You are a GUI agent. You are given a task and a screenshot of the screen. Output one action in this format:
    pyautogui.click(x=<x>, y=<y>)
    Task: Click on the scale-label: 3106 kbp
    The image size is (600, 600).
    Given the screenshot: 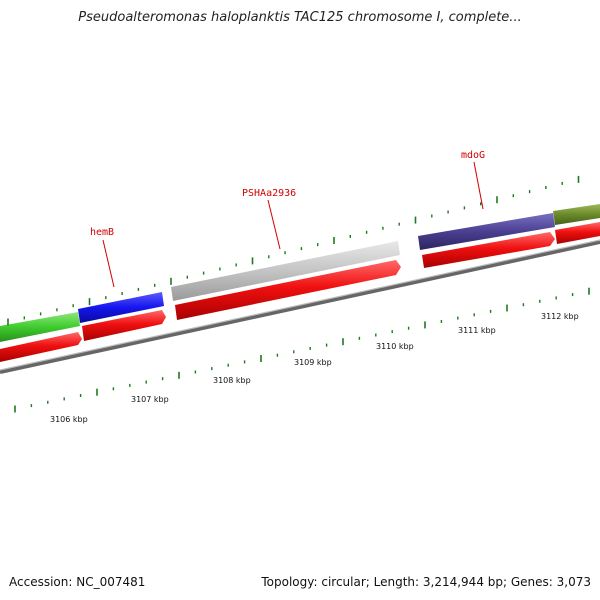 What is the action you would take?
    pyautogui.click(x=69, y=419)
    